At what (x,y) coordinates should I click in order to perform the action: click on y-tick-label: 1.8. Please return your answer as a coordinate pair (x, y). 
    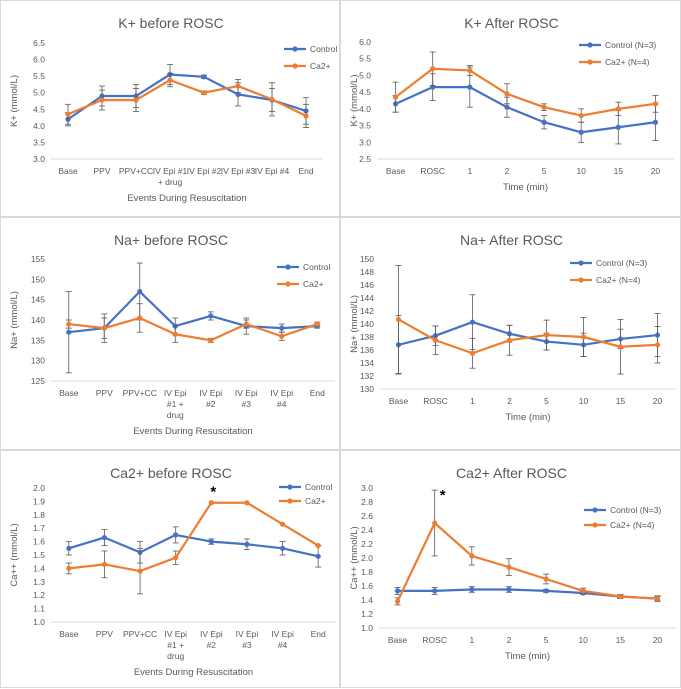
    Looking at the image, I should click on (367, 572).